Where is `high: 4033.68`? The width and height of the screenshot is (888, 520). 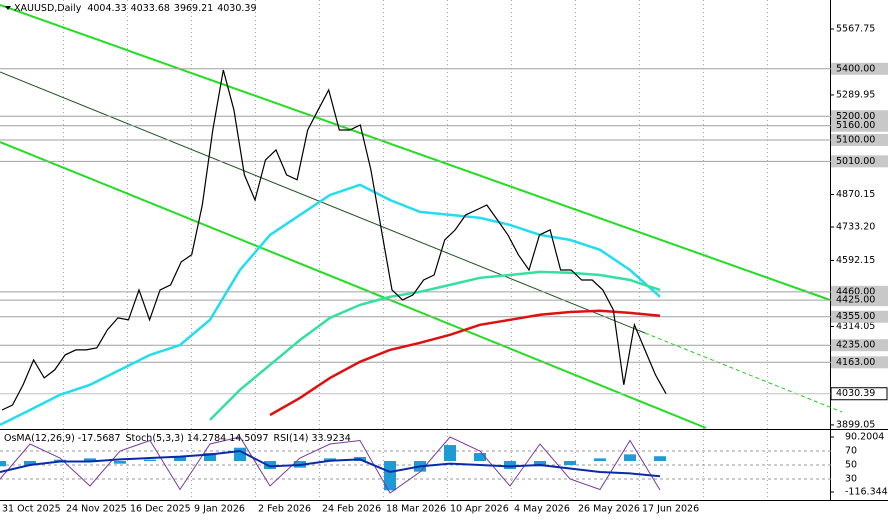 high: 4033.68 is located at coordinates (150, 8).